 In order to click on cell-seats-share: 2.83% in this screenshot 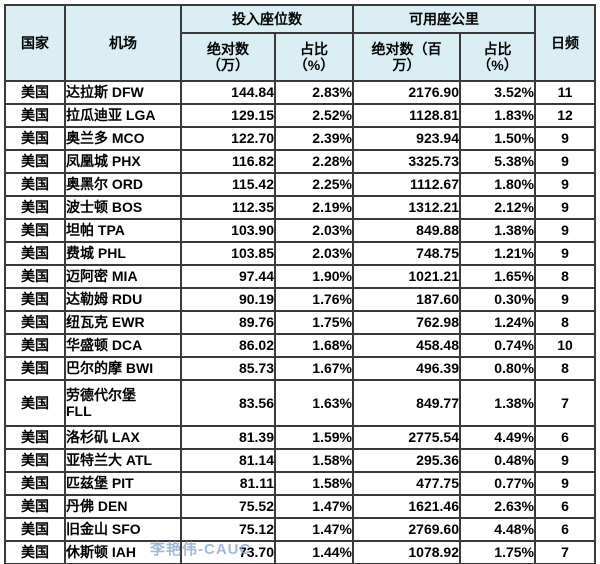, I will do `click(314, 92)`.